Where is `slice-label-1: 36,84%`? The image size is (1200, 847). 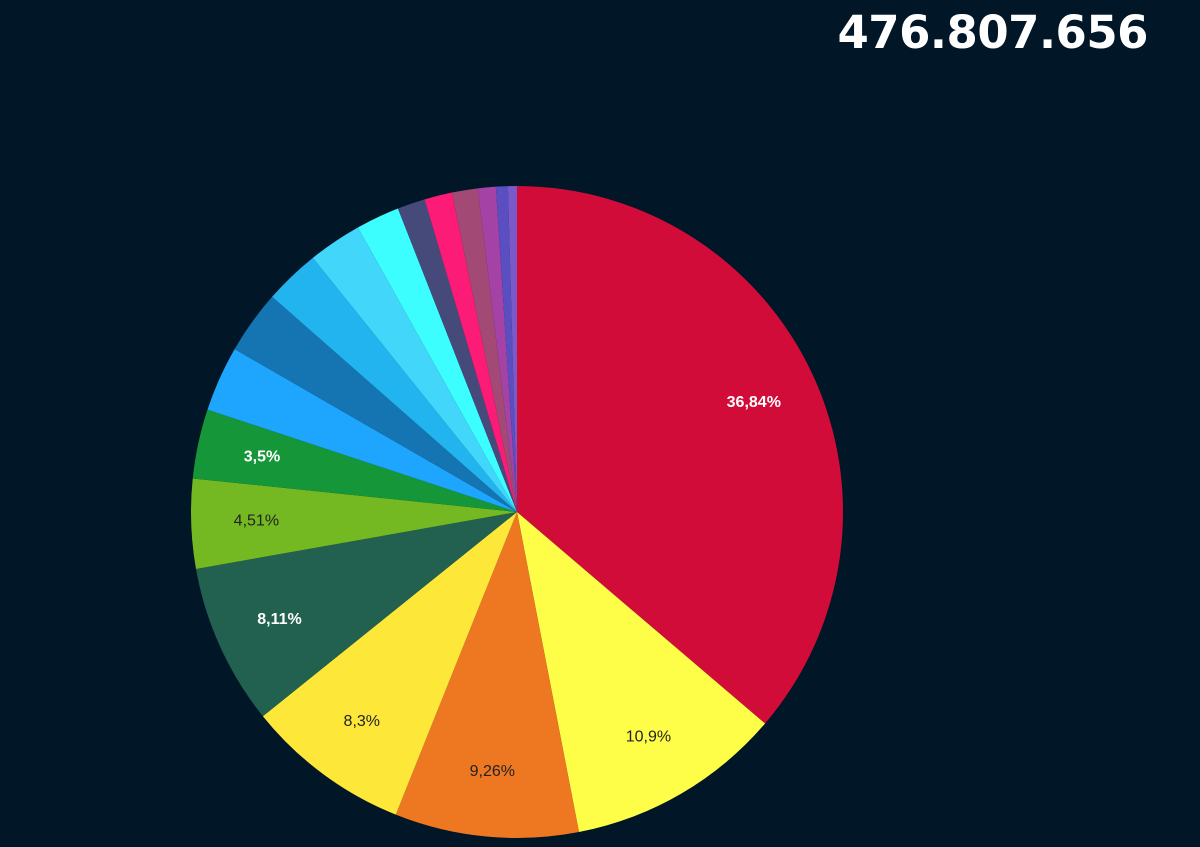
slice-label-1: 36,84% is located at coordinates (754, 402).